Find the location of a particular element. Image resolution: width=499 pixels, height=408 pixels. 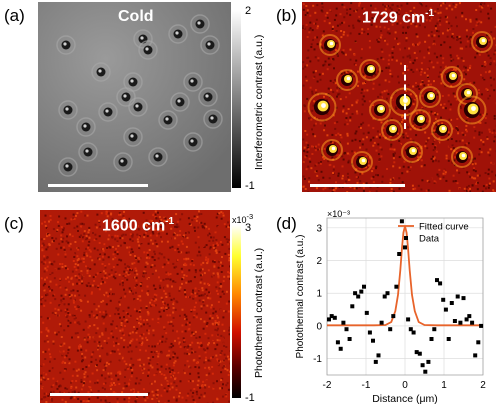

x-tick-label: 0 is located at coordinates (405, 385).